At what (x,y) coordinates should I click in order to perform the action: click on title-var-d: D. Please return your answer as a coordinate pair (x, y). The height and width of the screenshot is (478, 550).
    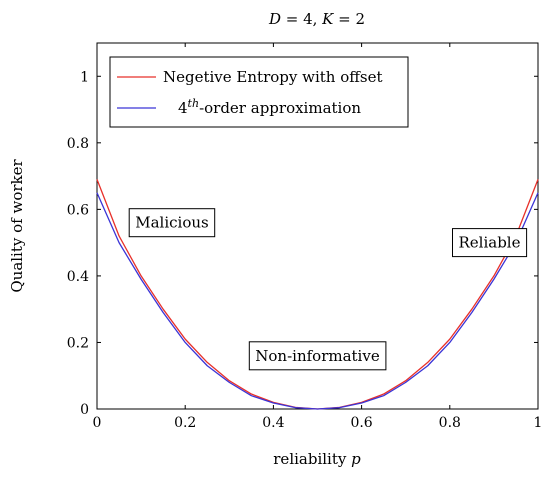
    Looking at the image, I should click on (274, 19).